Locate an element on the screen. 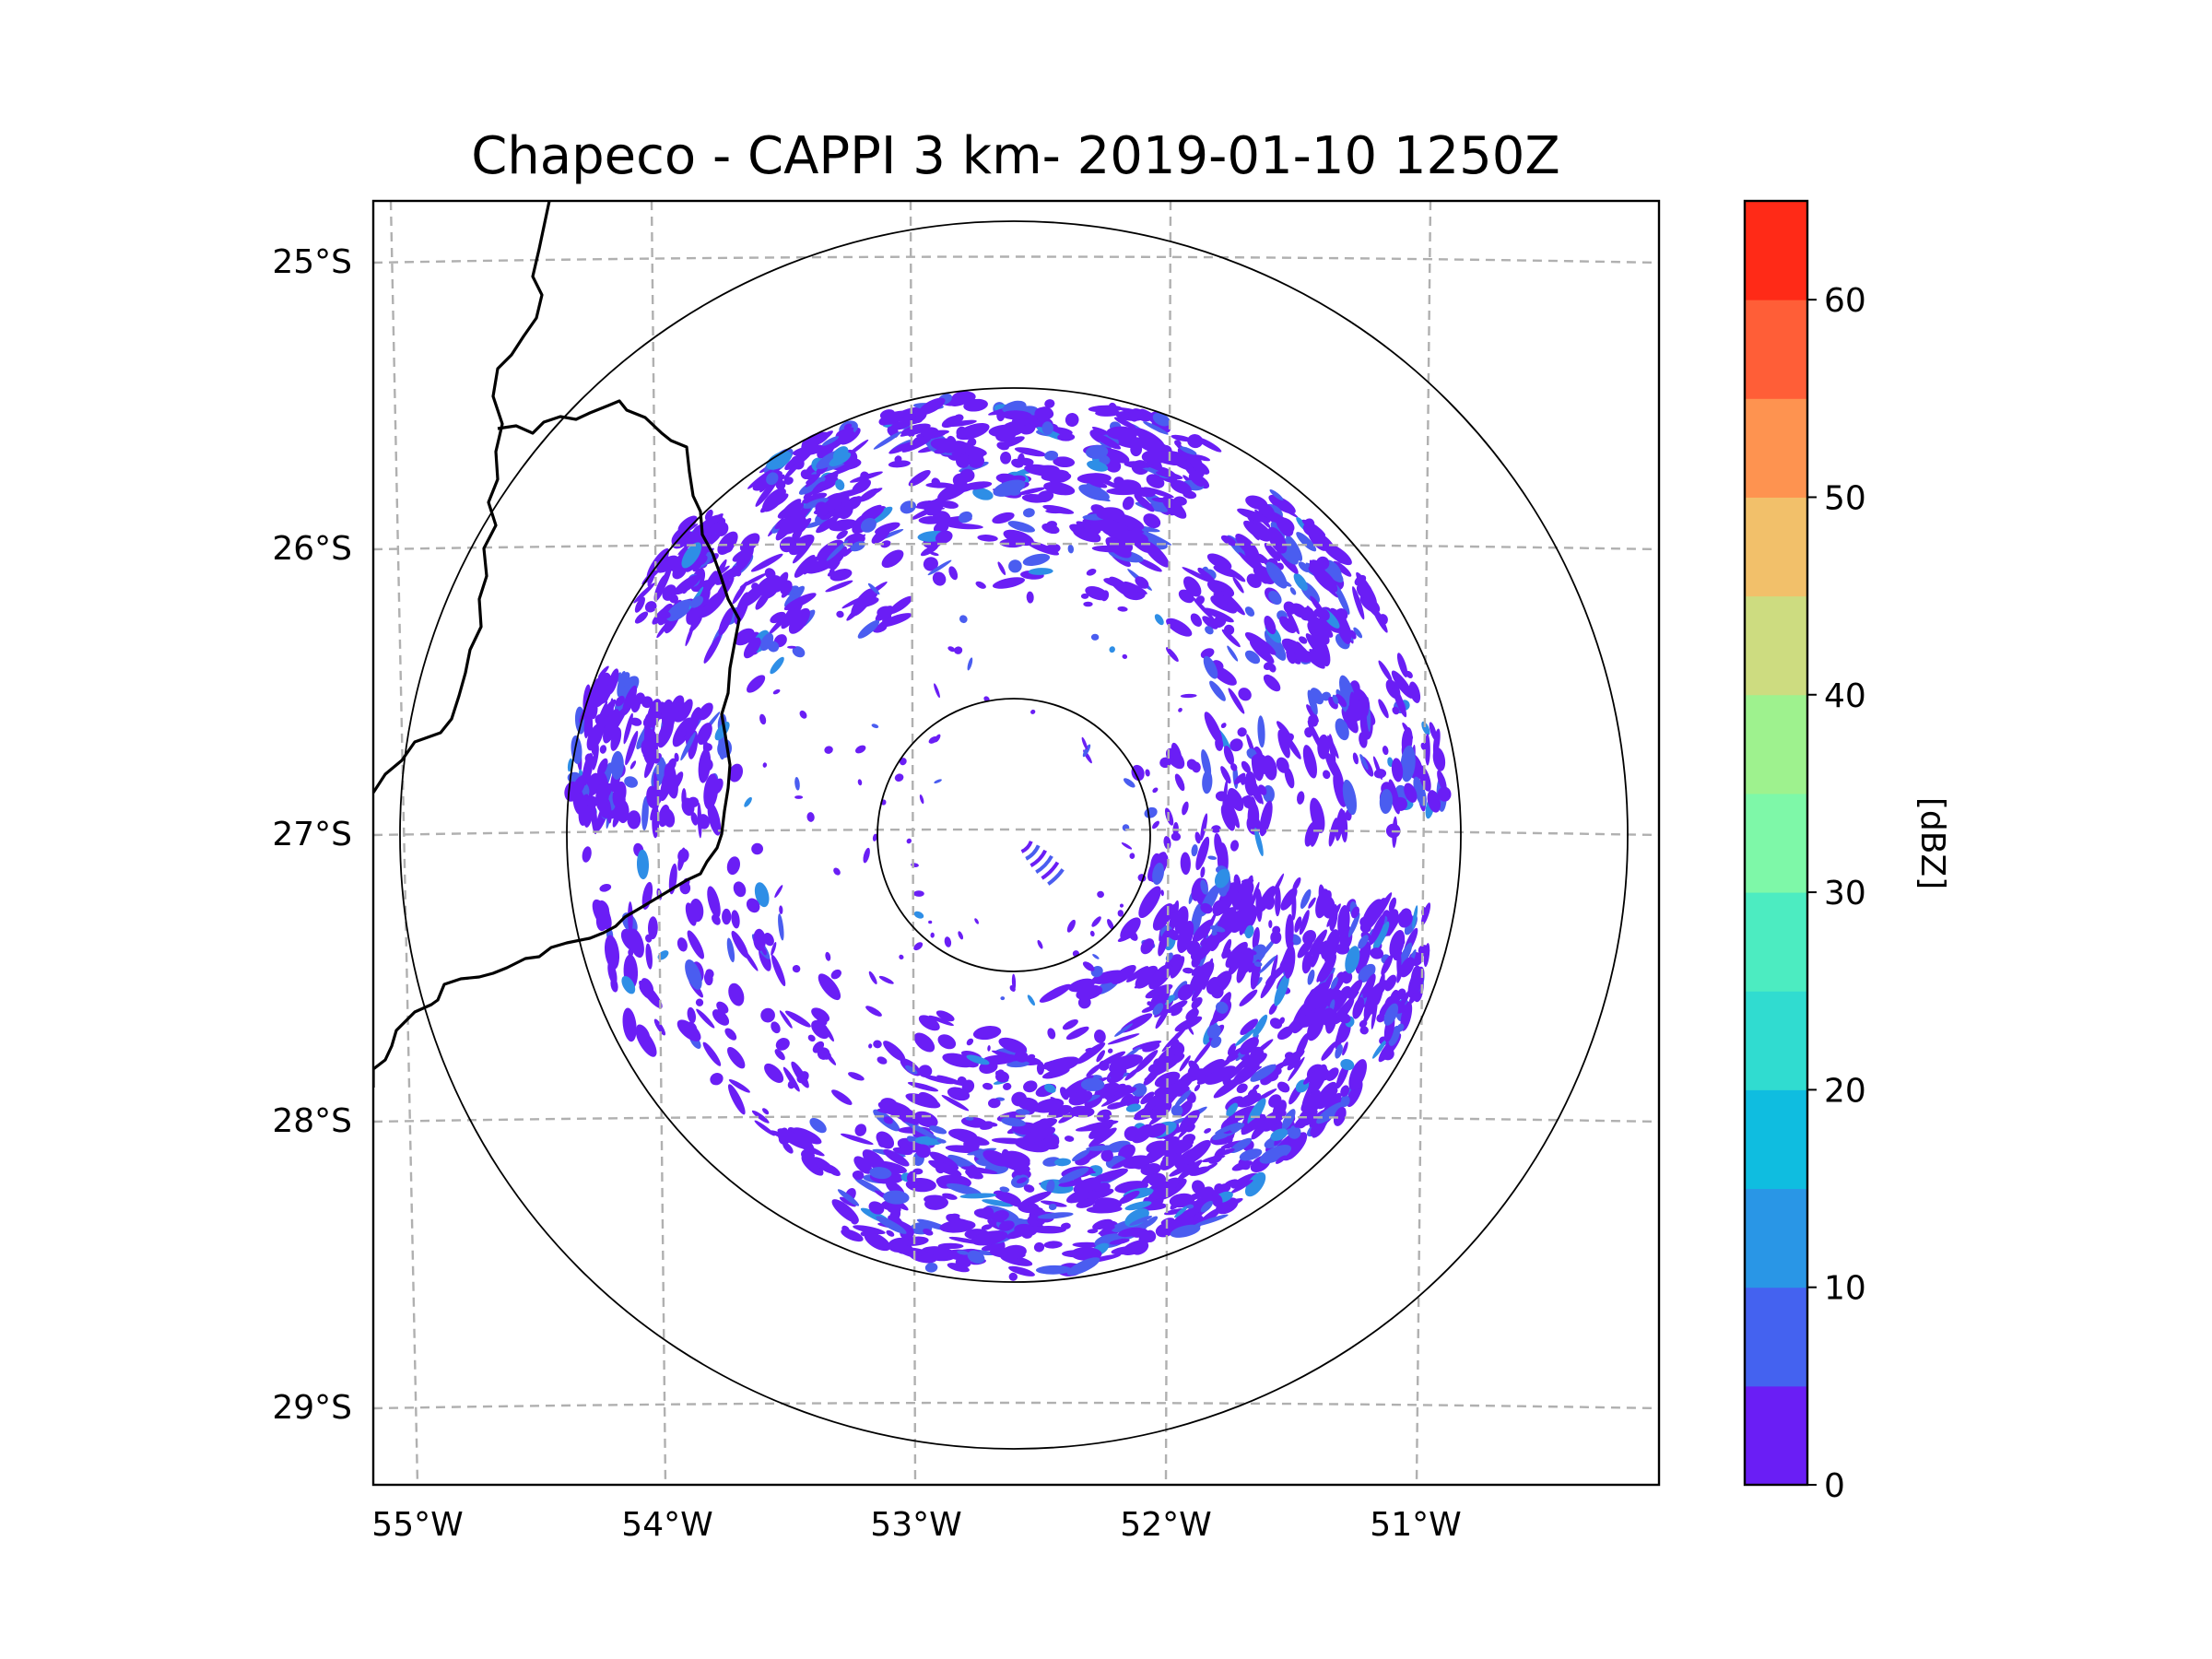  colorbar-tick-label: 0 is located at coordinates (1834, 1486).